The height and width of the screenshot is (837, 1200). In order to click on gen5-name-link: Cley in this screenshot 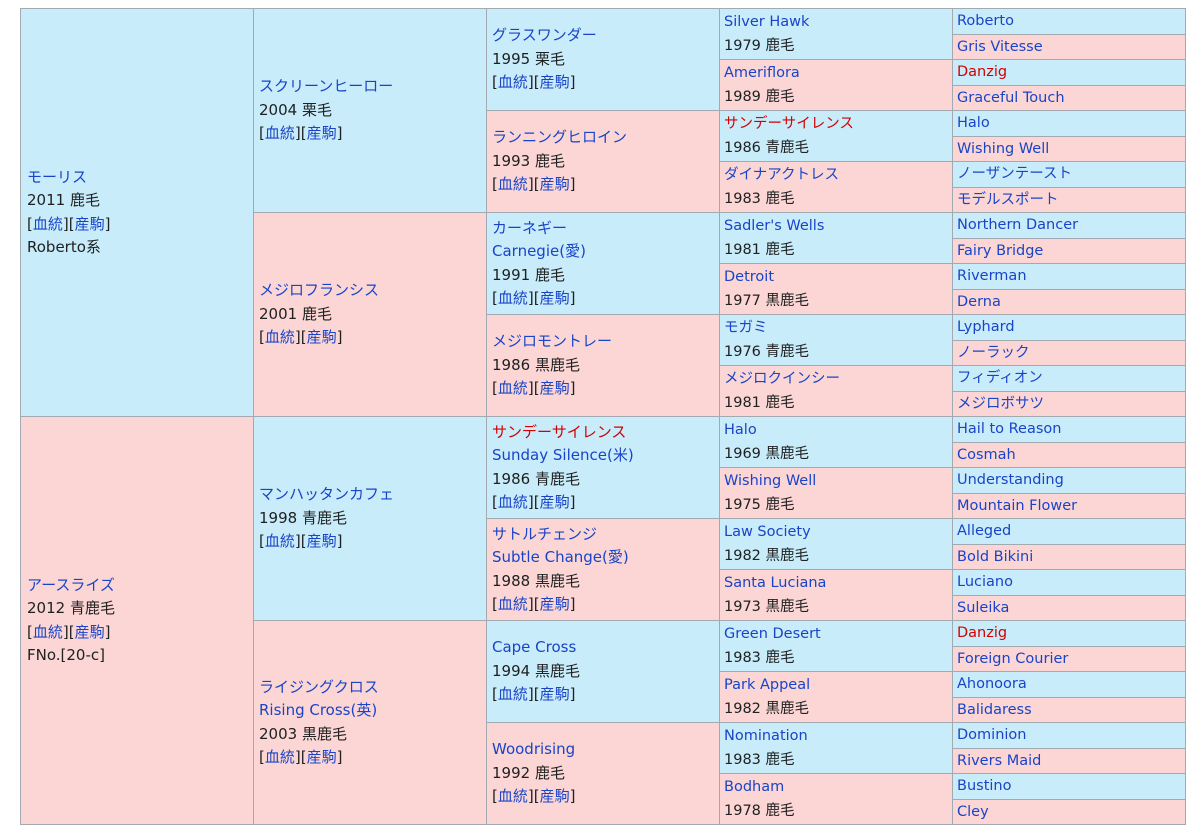, I will do `click(973, 811)`.